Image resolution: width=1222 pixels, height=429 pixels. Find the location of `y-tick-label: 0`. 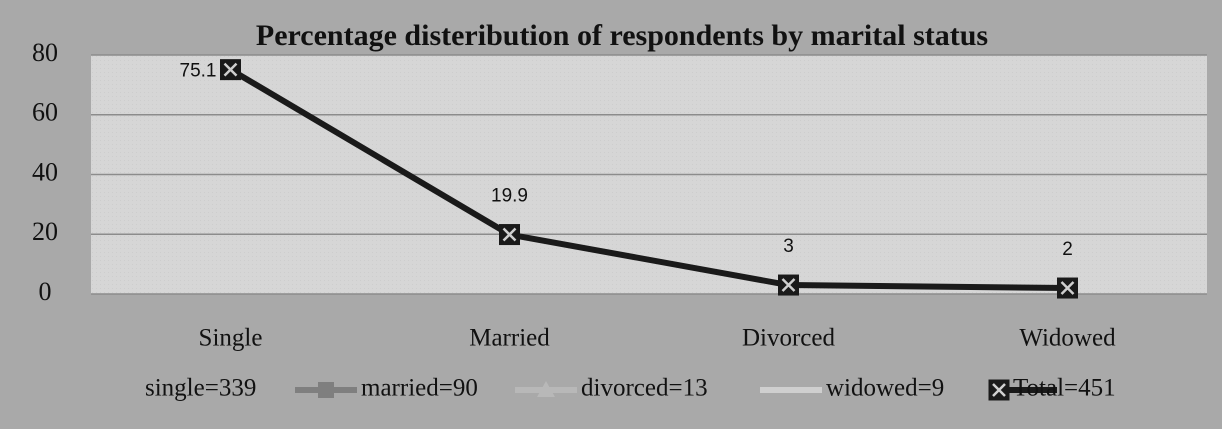

y-tick-label: 0 is located at coordinates (45, 291).